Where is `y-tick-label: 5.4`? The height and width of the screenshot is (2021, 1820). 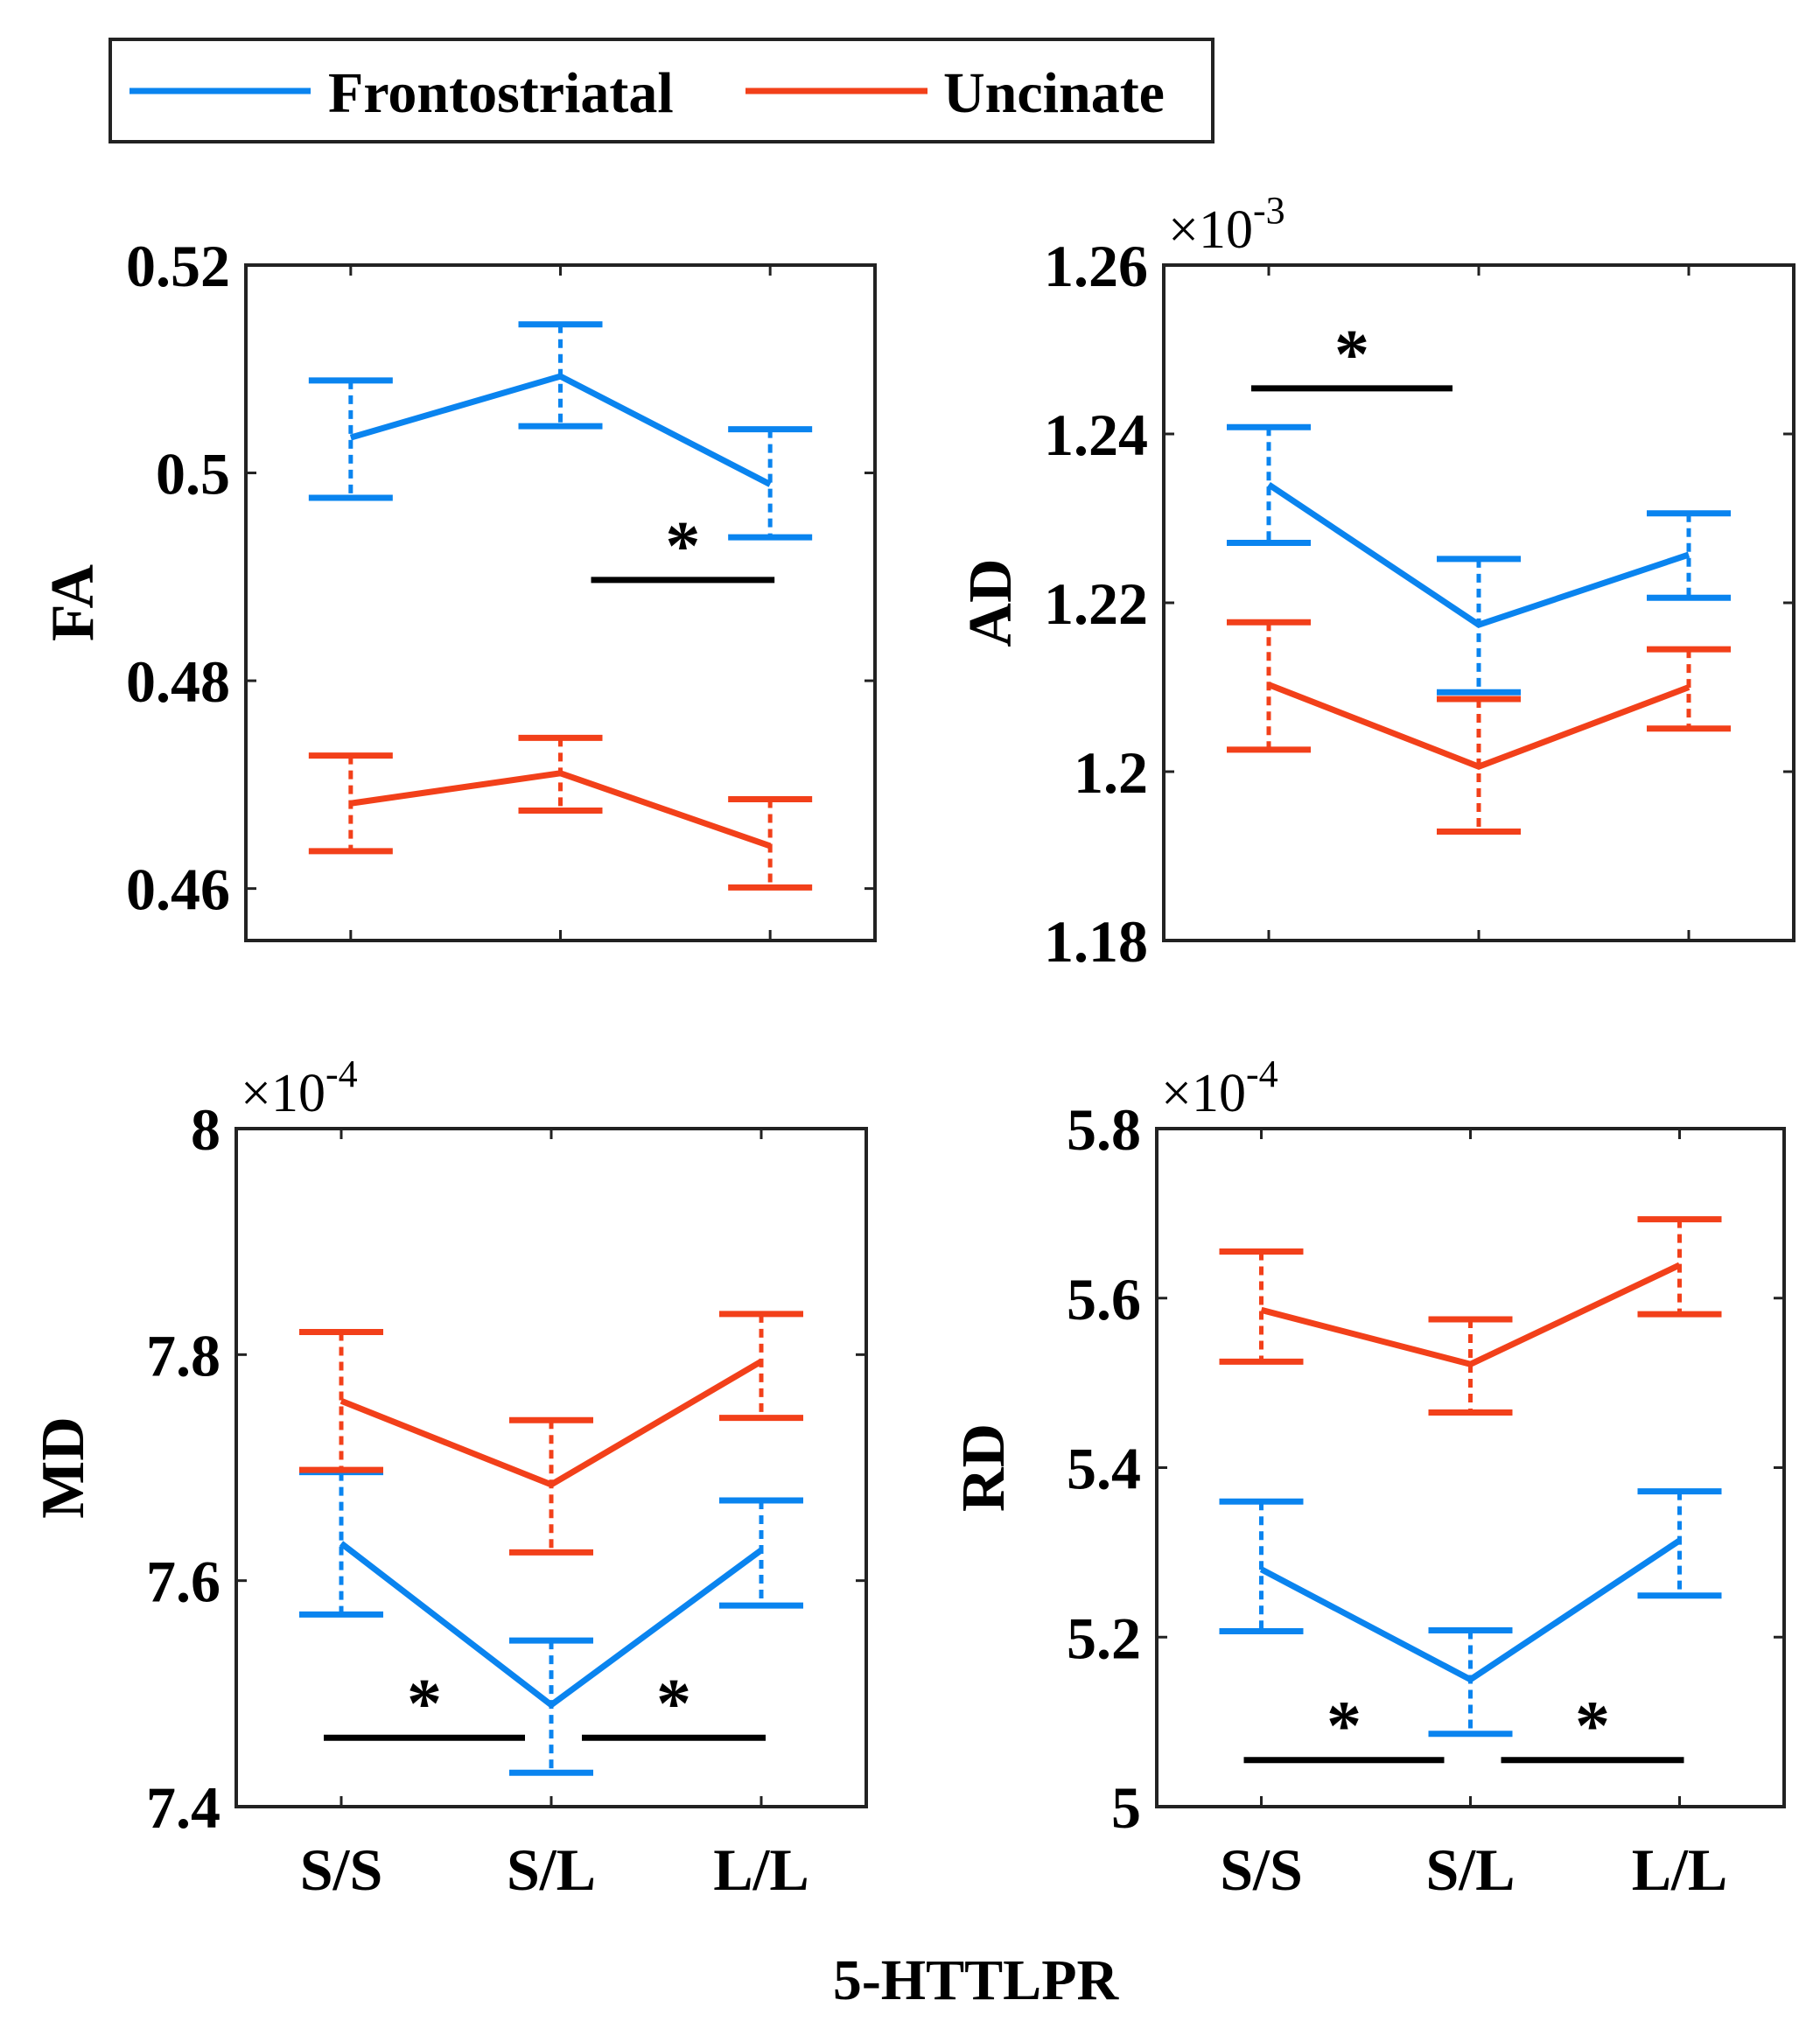 y-tick-label: 5.4 is located at coordinates (1104, 1469).